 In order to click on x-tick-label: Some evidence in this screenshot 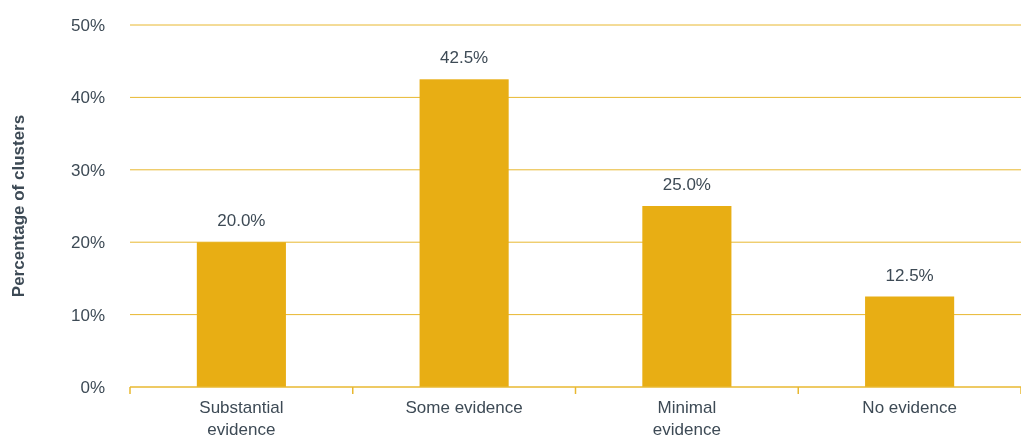, I will do `click(464, 407)`.